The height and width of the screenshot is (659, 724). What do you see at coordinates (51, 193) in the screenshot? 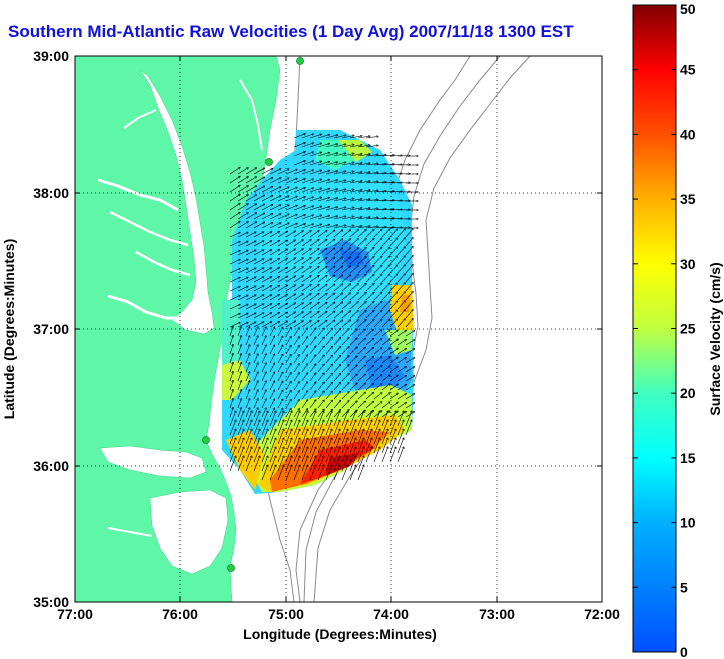
I see `y-tick-label: 38:00` at bounding box center [51, 193].